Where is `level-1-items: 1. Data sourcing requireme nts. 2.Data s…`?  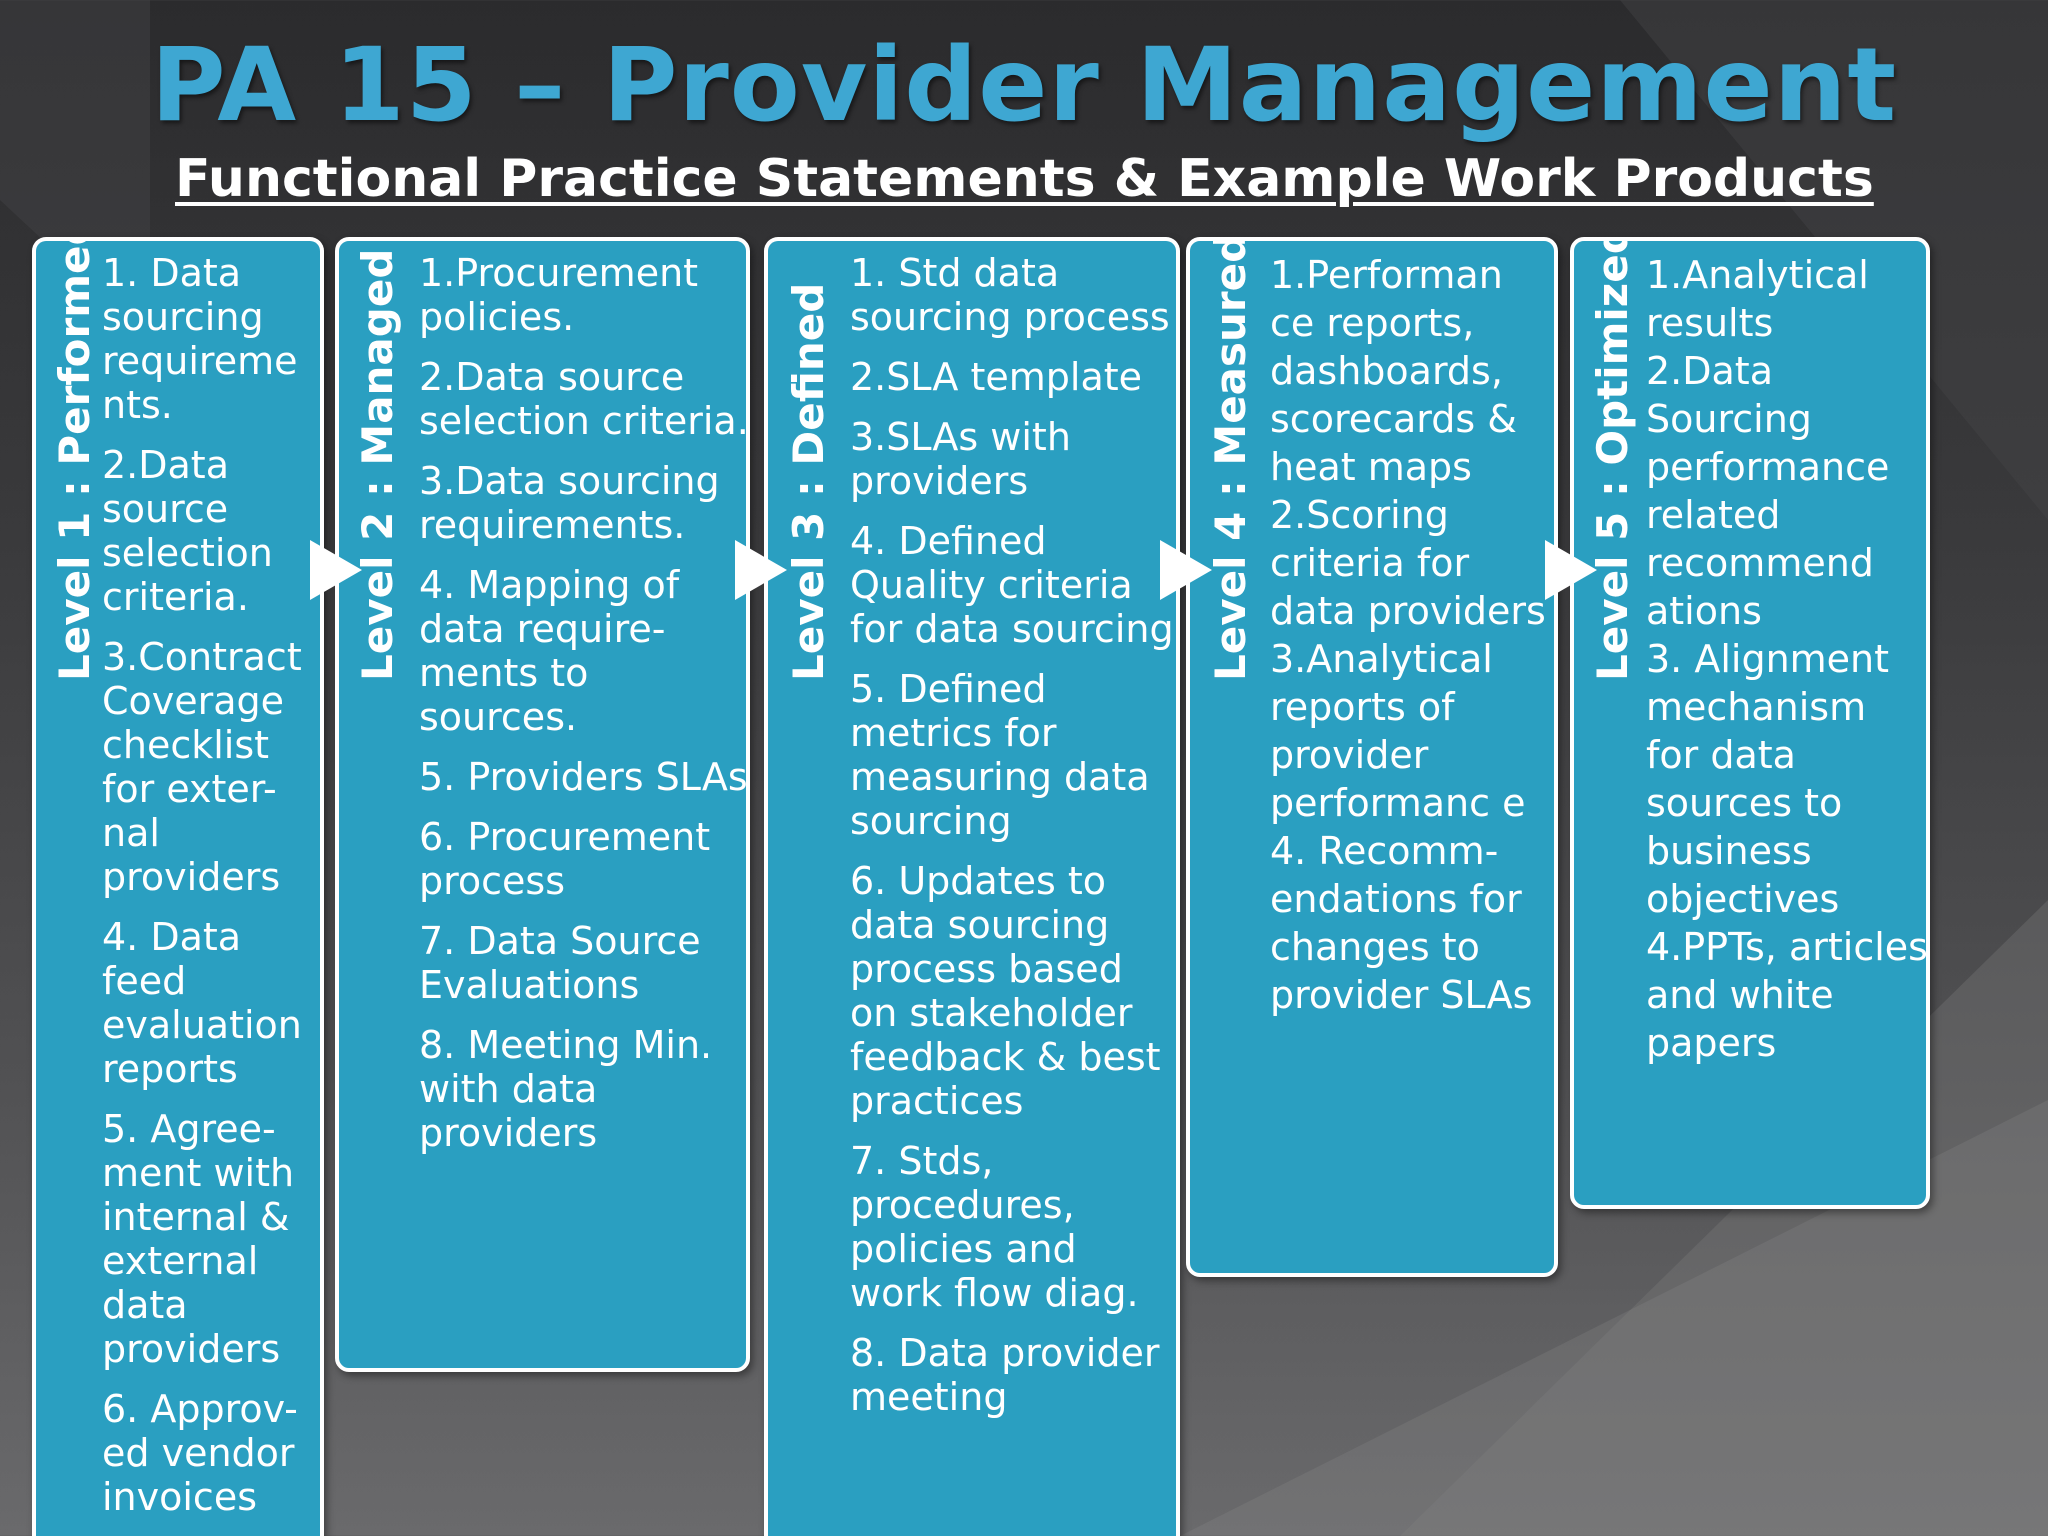
level-1-items: 1. Data sourcing requireme nts. 2.Data s… is located at coordinates (211, 893).